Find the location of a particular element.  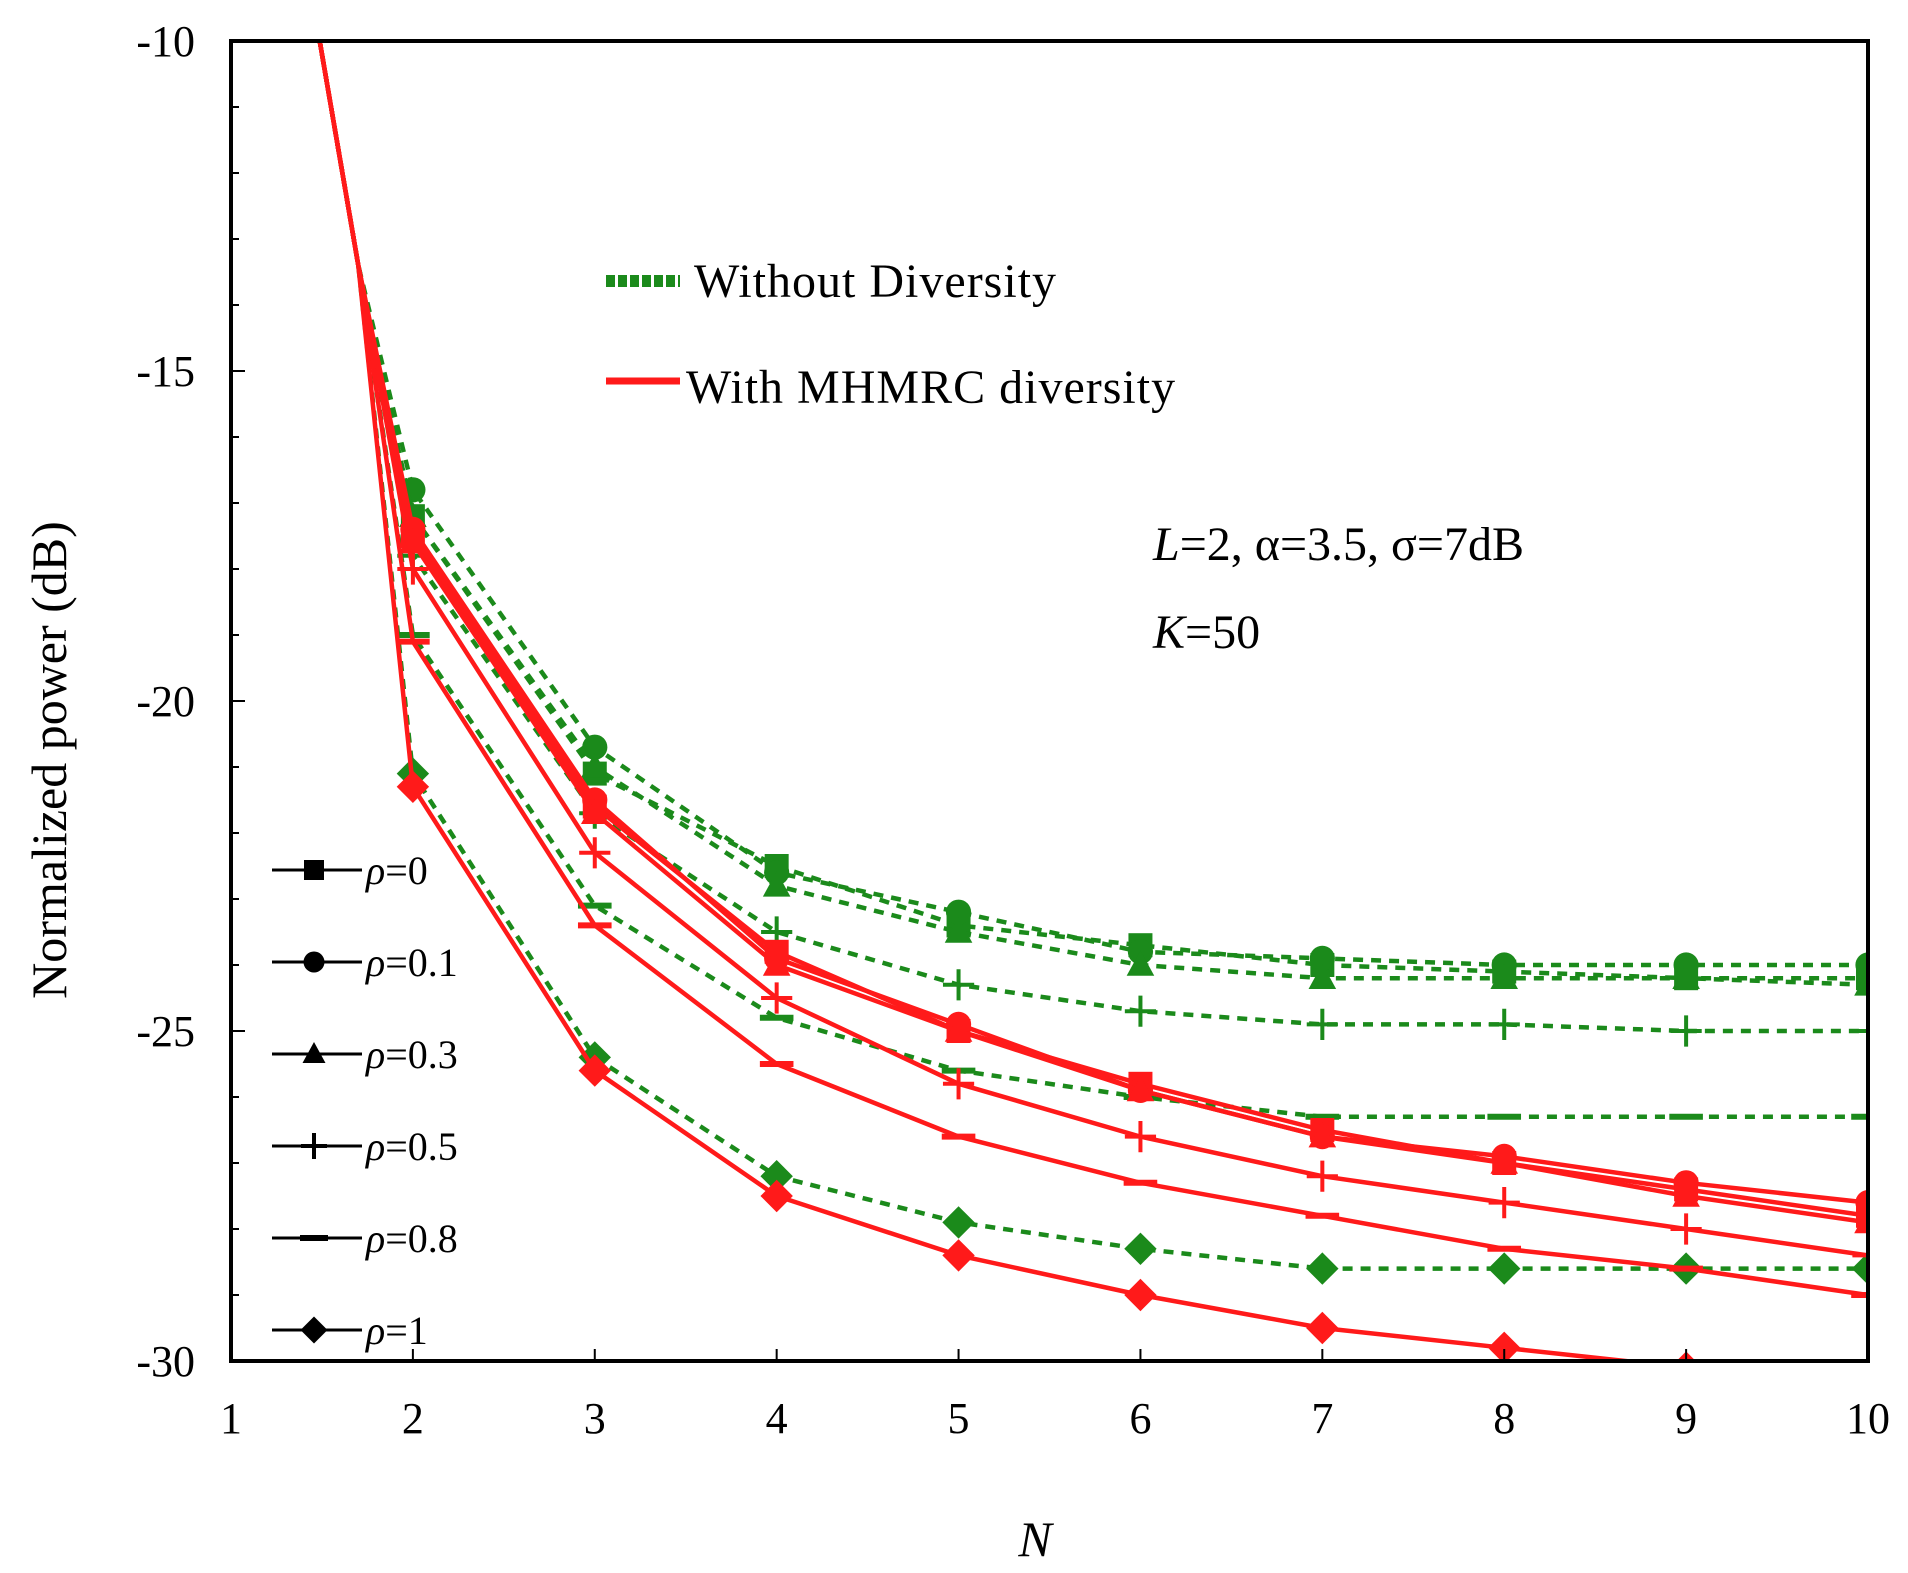

marker-legend-item: ρ=0.1 is located at coordinates (365, 962).